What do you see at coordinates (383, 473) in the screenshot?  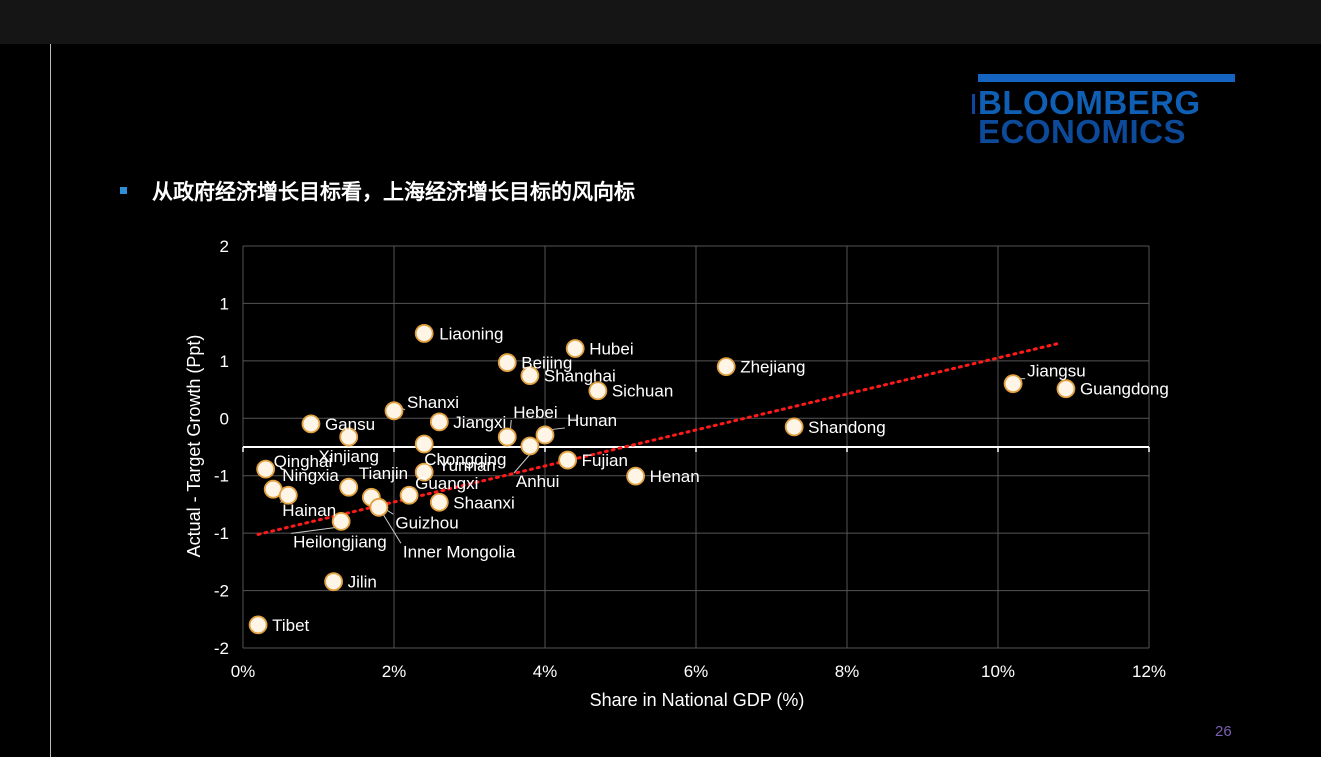 I see `point-label: Tianjin` at bounding box center [383, 473].